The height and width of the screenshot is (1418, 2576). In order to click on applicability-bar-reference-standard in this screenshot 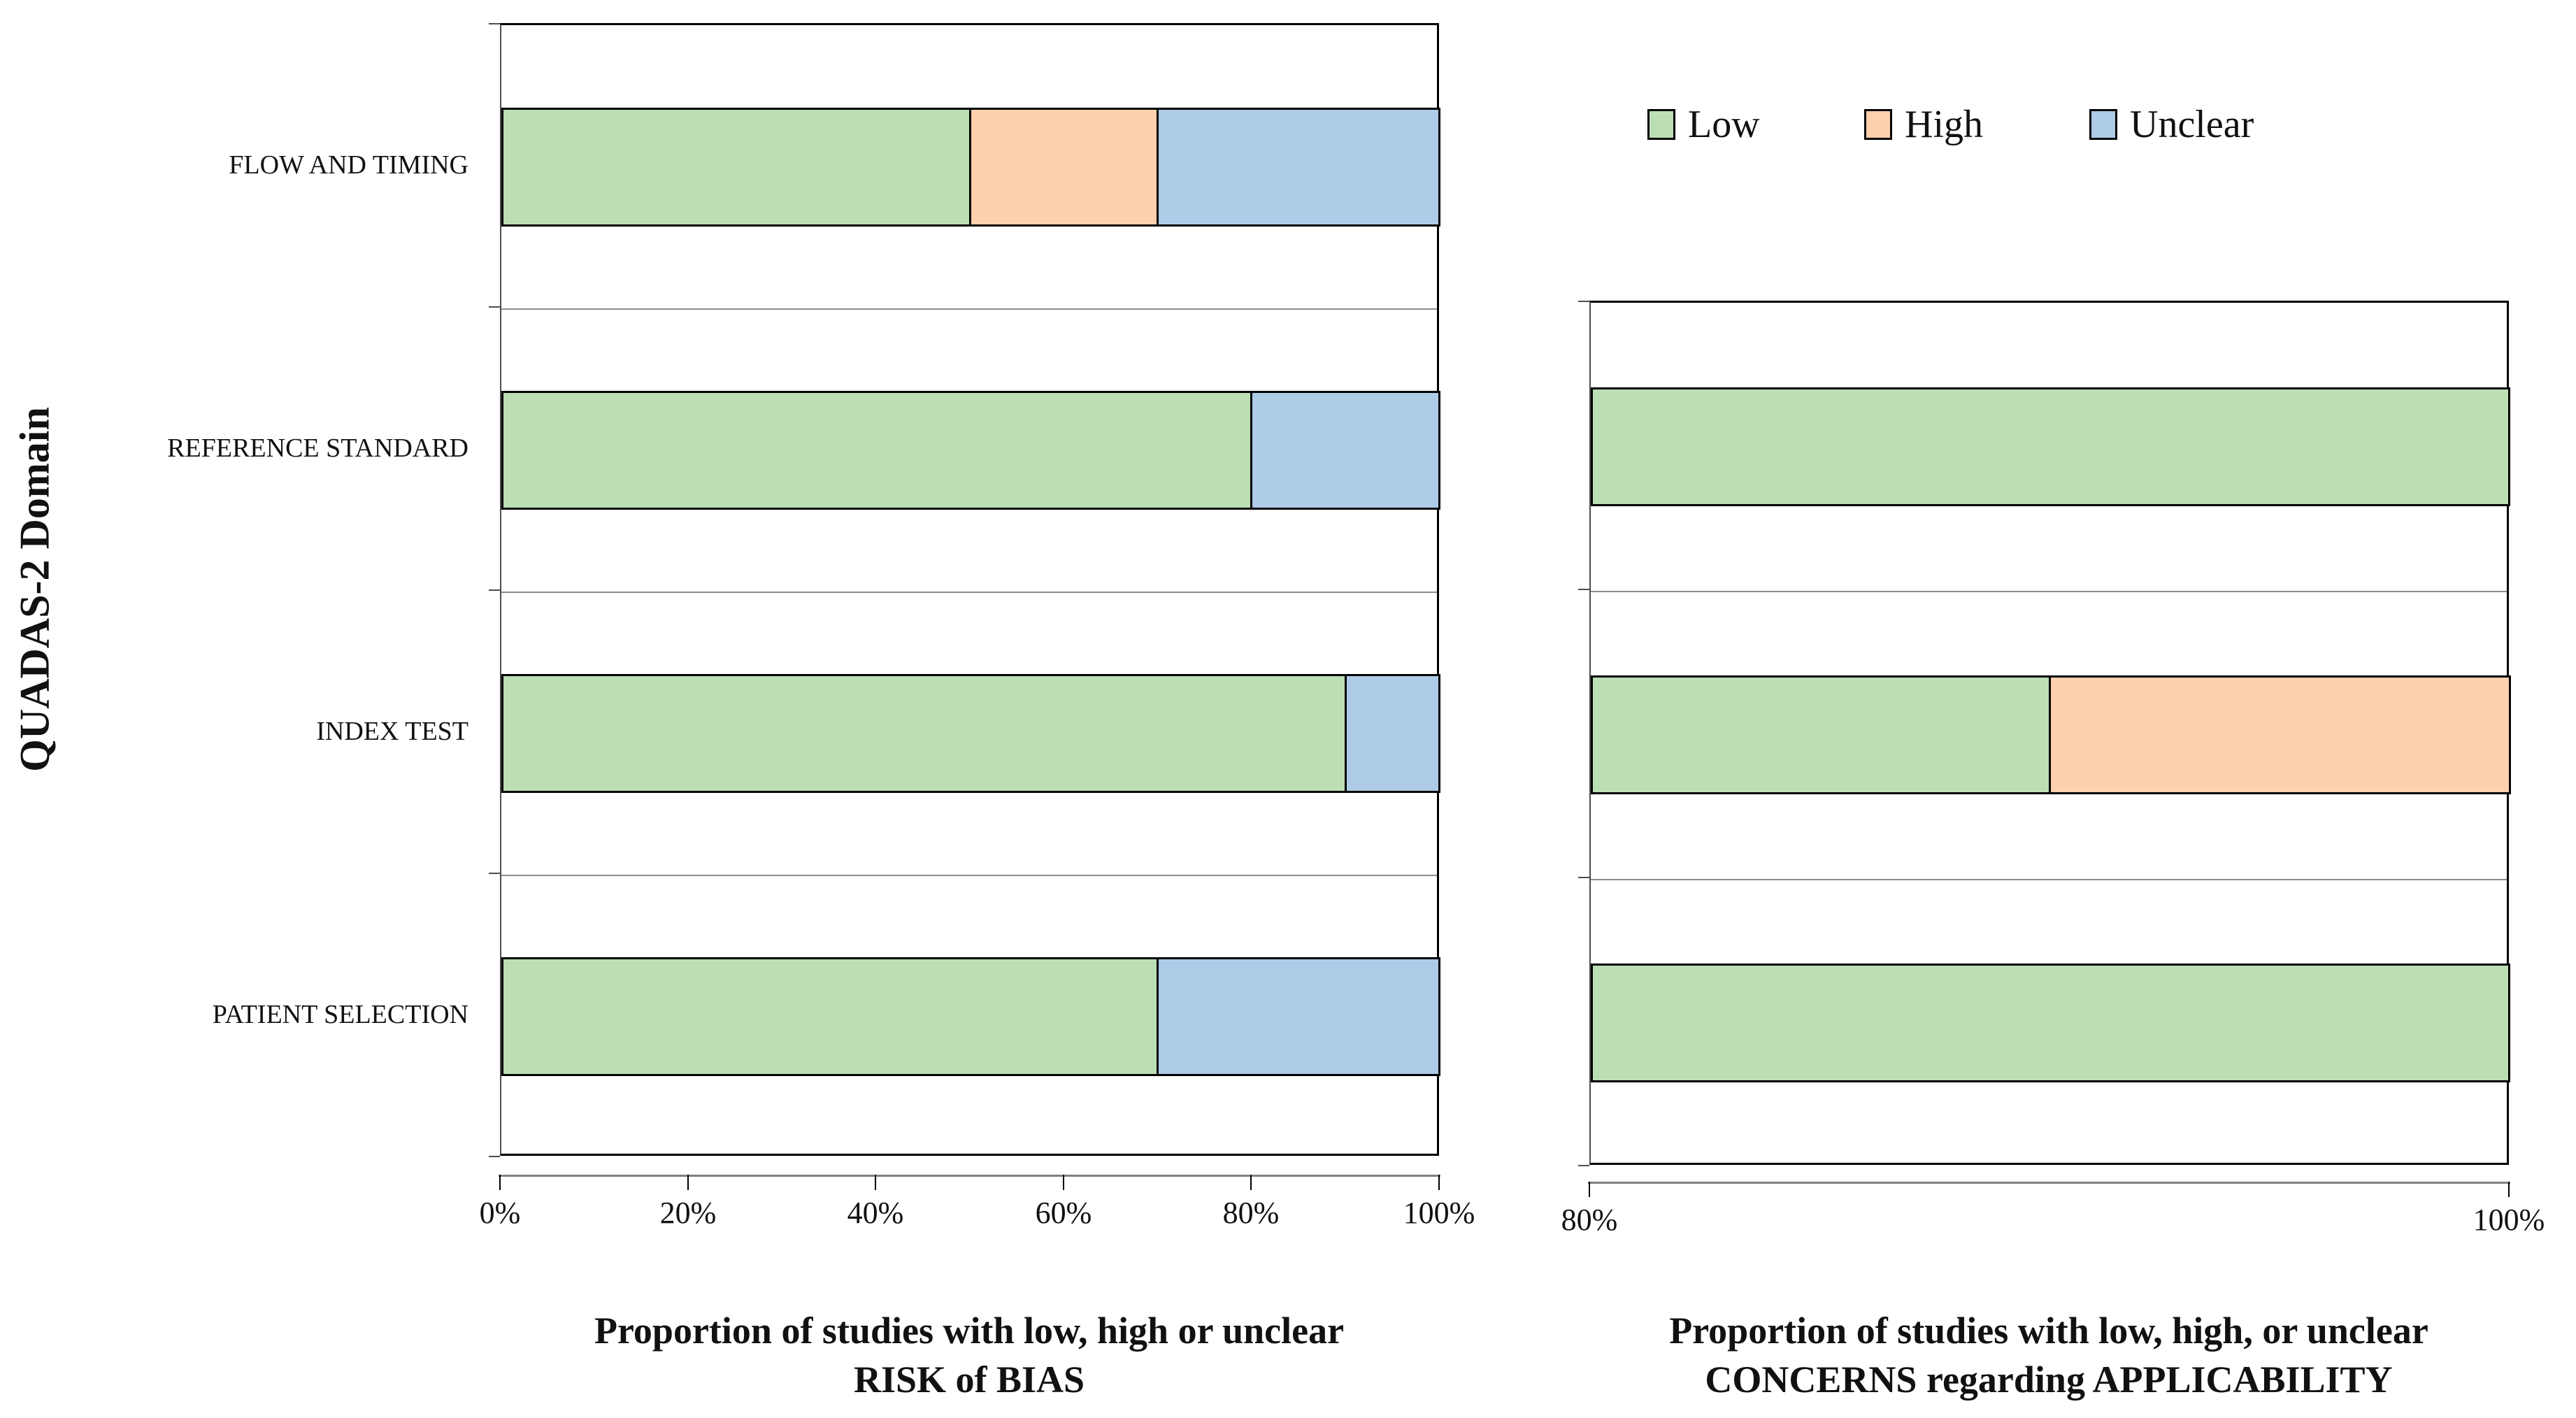, I will do `click(2050, 446)`.